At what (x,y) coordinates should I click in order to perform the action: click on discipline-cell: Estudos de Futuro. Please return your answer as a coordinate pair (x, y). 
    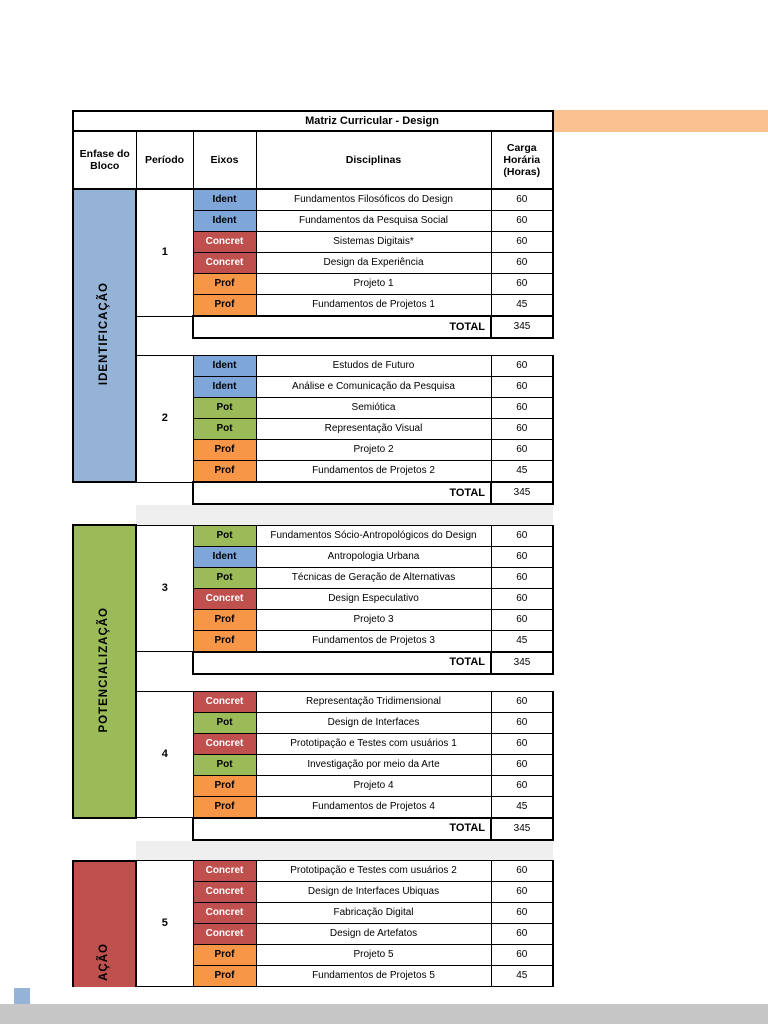
    Looking at the image, I should click on (373, 366).